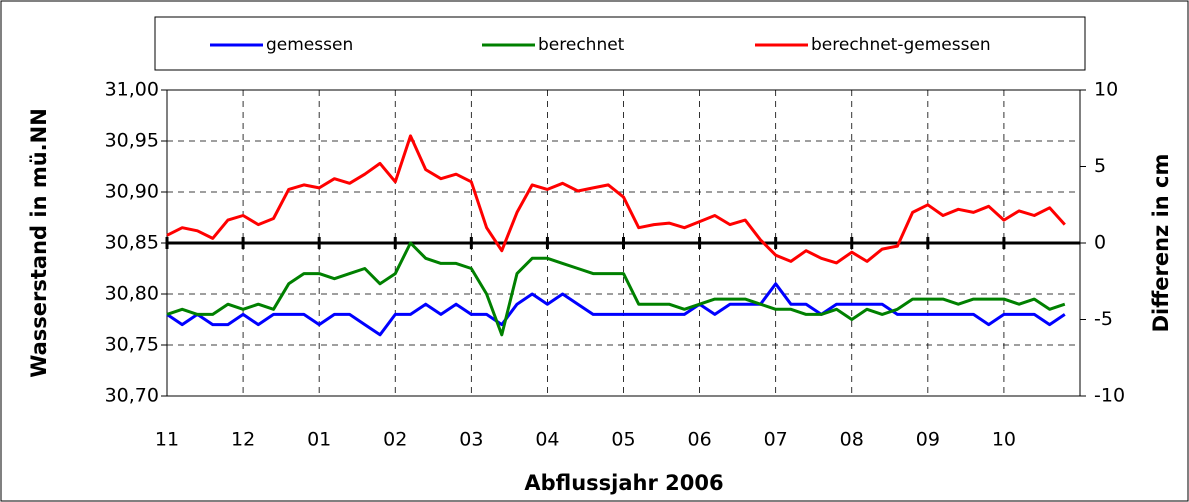 This screenshot has height=502, width=1189. I want to click on y2-tick-label: 5, so click(1100, 166).